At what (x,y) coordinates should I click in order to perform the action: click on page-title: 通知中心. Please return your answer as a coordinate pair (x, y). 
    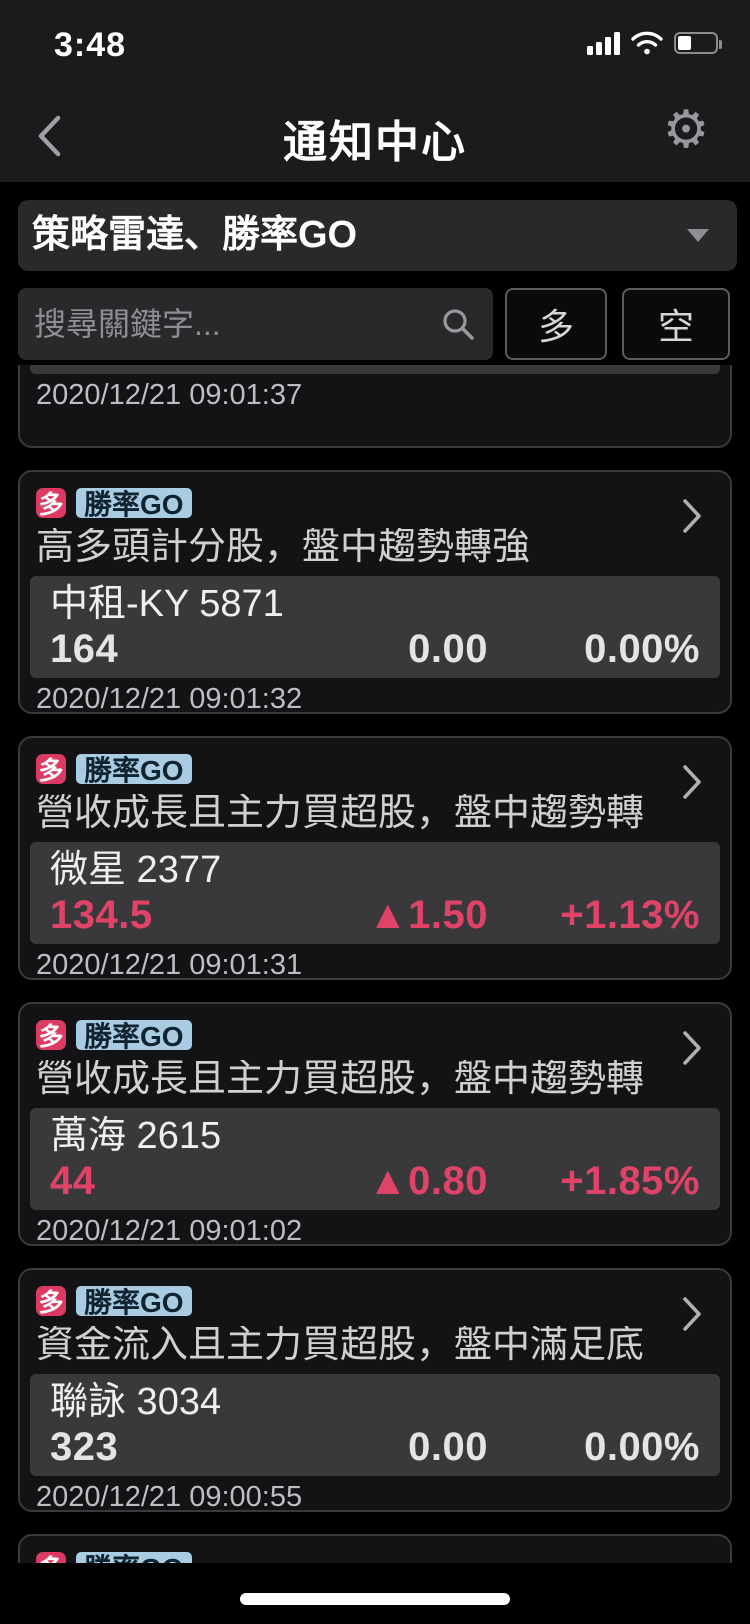
    Looking at the image, I should click on (375, 142).